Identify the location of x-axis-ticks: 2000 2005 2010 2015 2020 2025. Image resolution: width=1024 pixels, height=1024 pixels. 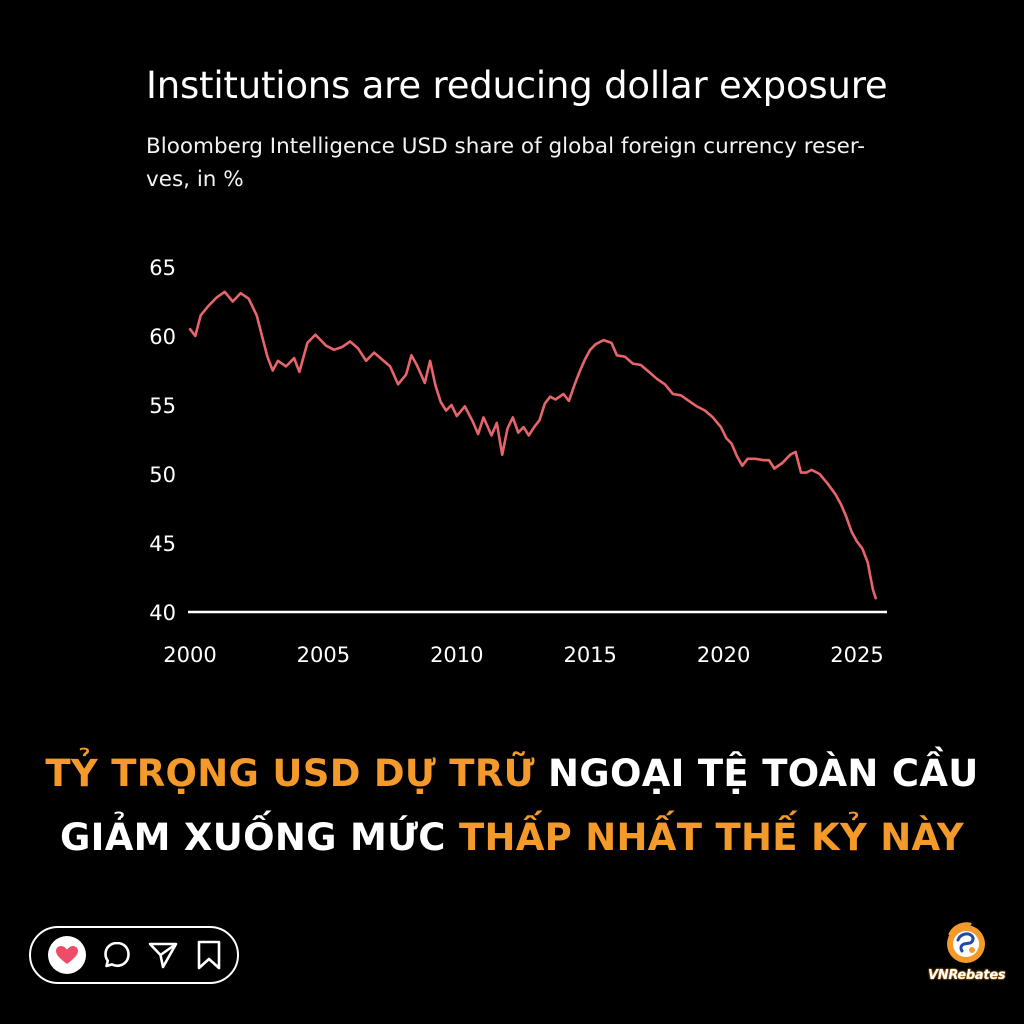
(523, 655).